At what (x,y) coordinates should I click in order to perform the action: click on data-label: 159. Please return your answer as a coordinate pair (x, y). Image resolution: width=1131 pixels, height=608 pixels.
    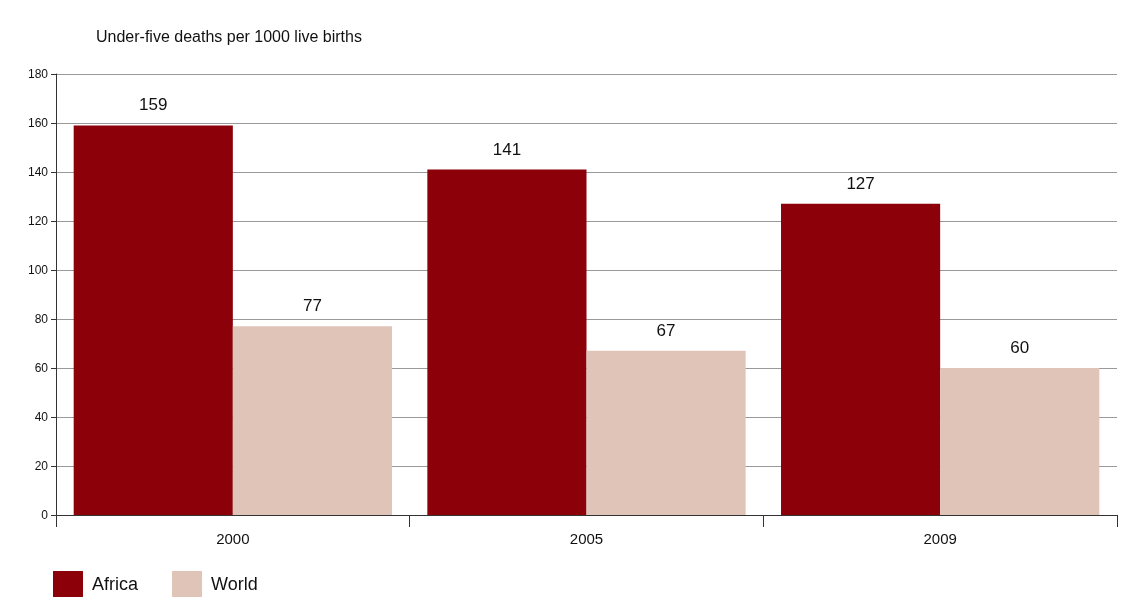
    Looking at the image, I should click on (153, 105).